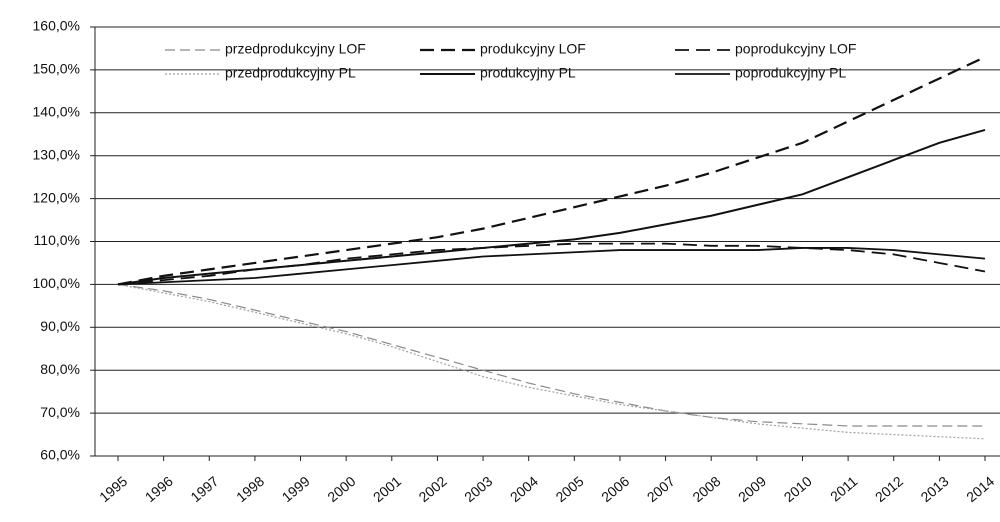  I want to click on x-tick-label: 2012, so click(889, 489).